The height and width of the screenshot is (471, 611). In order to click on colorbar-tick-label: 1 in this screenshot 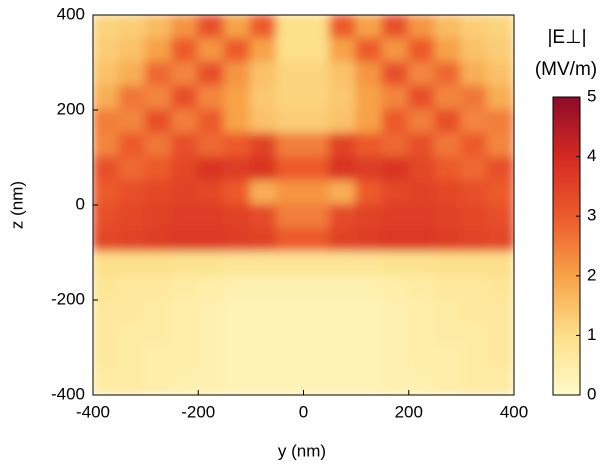, I will do `click(591, 334)`.